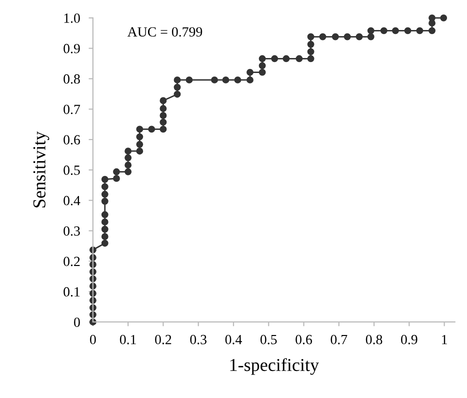  Describe the element at coordinates (304, 339) in the screenshot. I see `x-tick-label: 0.6` at that location.